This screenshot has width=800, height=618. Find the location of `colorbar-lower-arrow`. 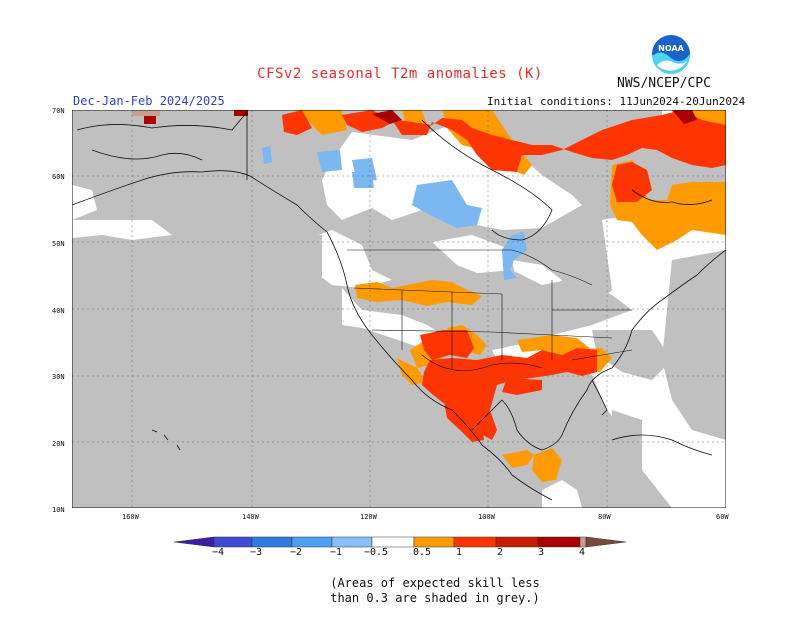

colorbar-lower-arrow is located at coordinates (194, 542).